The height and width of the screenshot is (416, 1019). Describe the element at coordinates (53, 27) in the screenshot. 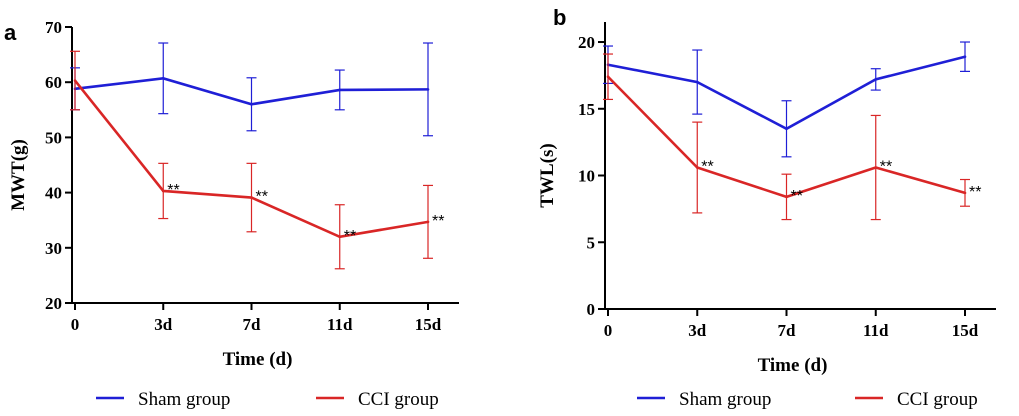

I see `y-tick-label: 70` at that location.